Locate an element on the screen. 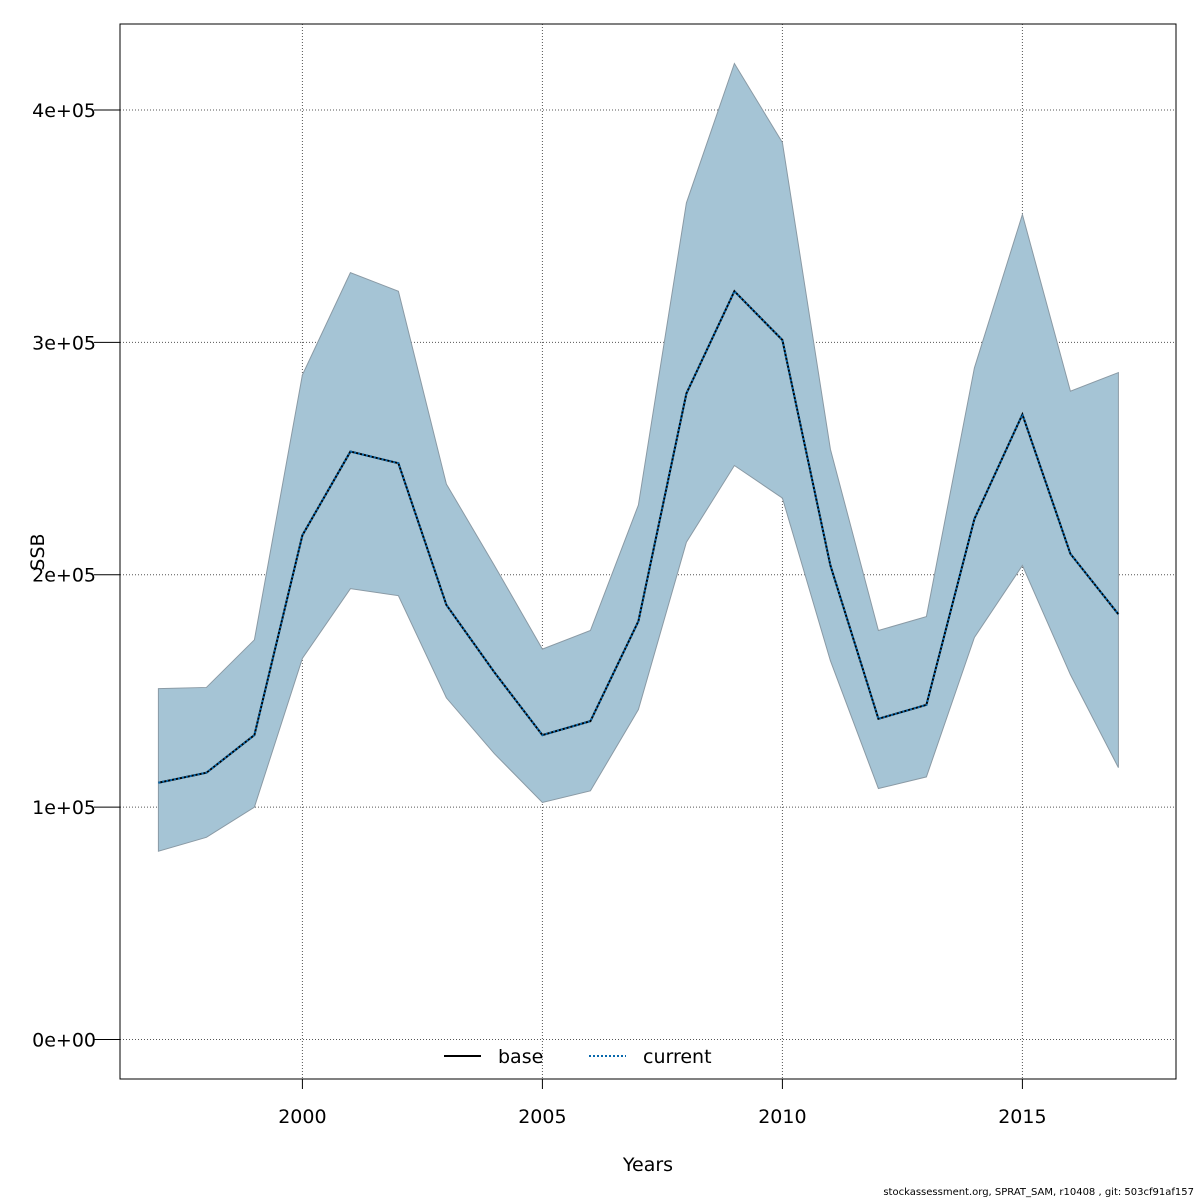  y-axis-title: SSB is located at coordinates (38, 551).